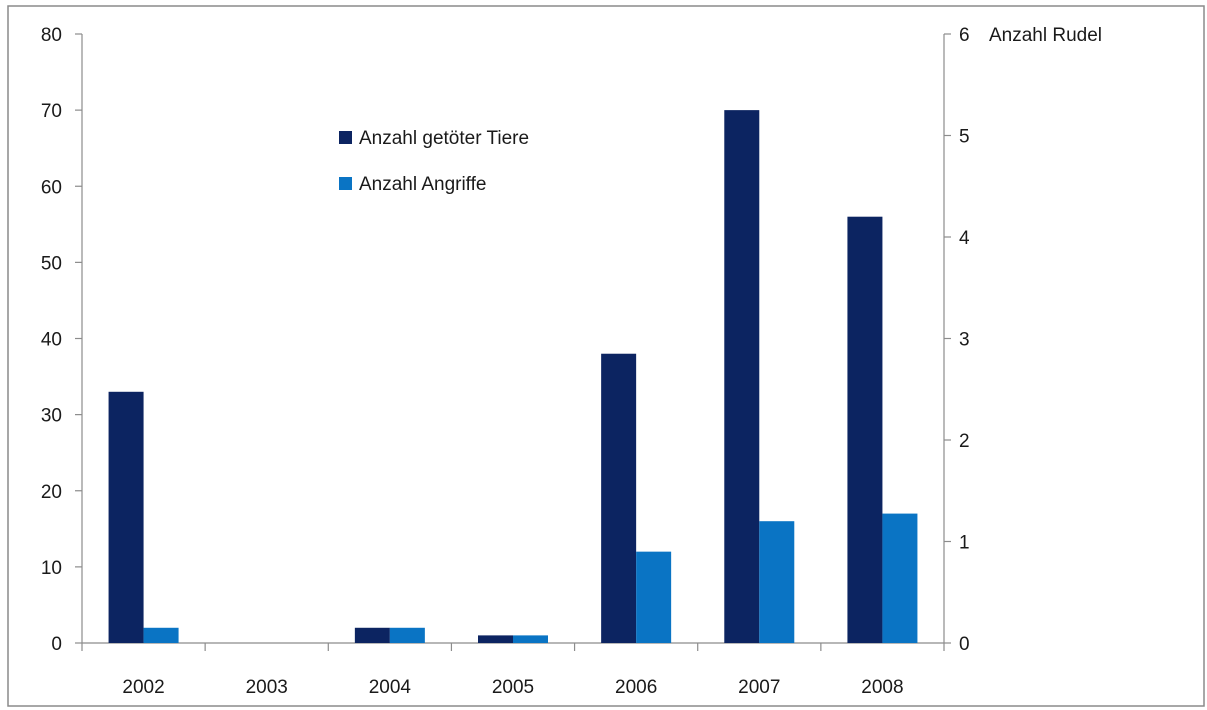 This screenshot has width=1207, height=710. What do you see at coordinates (434, 161) in the screenshot?
I see `legend: Anzahl getöter Tiere Anzahl Angriffe` at bounding box center [434, 161].